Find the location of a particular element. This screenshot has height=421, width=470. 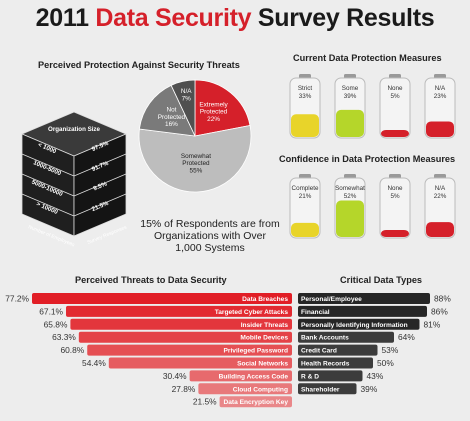

battery-value: 21% is located at coordinates (305, 196).